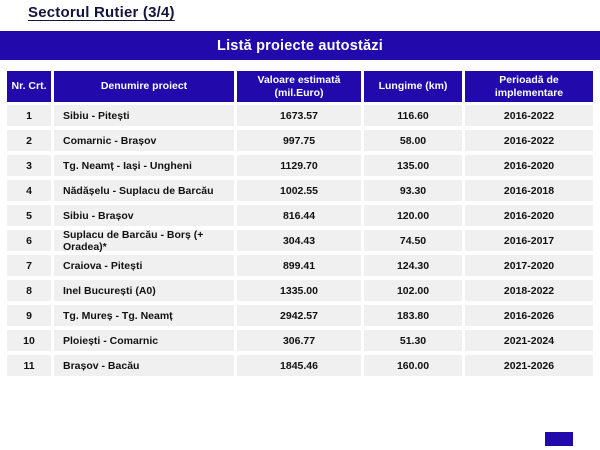 This screenshot has width=600, height=450. I want to click on cell-value: 1335.00, so click(299, 290).